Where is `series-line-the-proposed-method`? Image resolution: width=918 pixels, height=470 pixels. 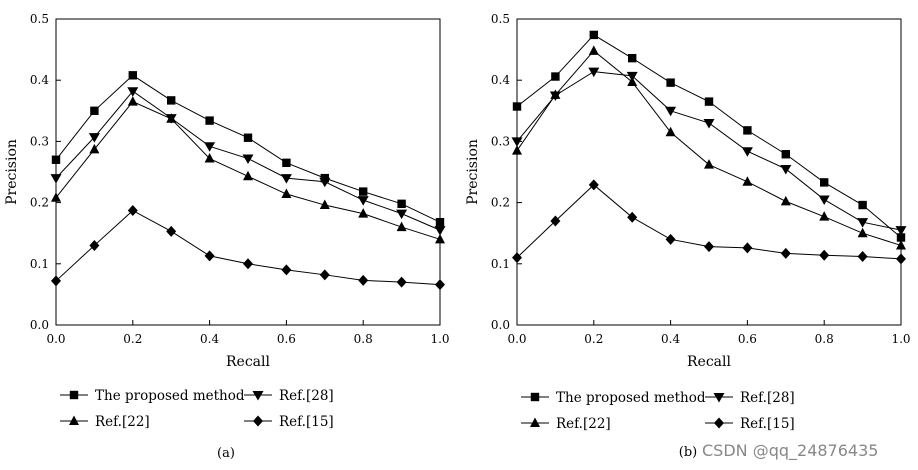
series-line-the-proposed-method is located at coordinates (248, 148).